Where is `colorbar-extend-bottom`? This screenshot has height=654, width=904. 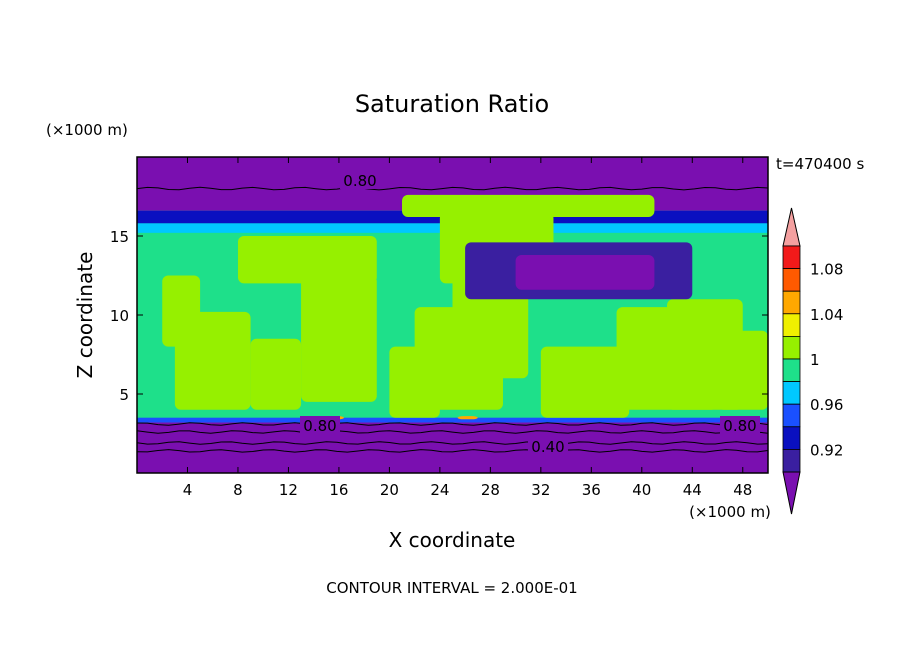 colorbar-extend-bottom is located at coordinates (791, 493).